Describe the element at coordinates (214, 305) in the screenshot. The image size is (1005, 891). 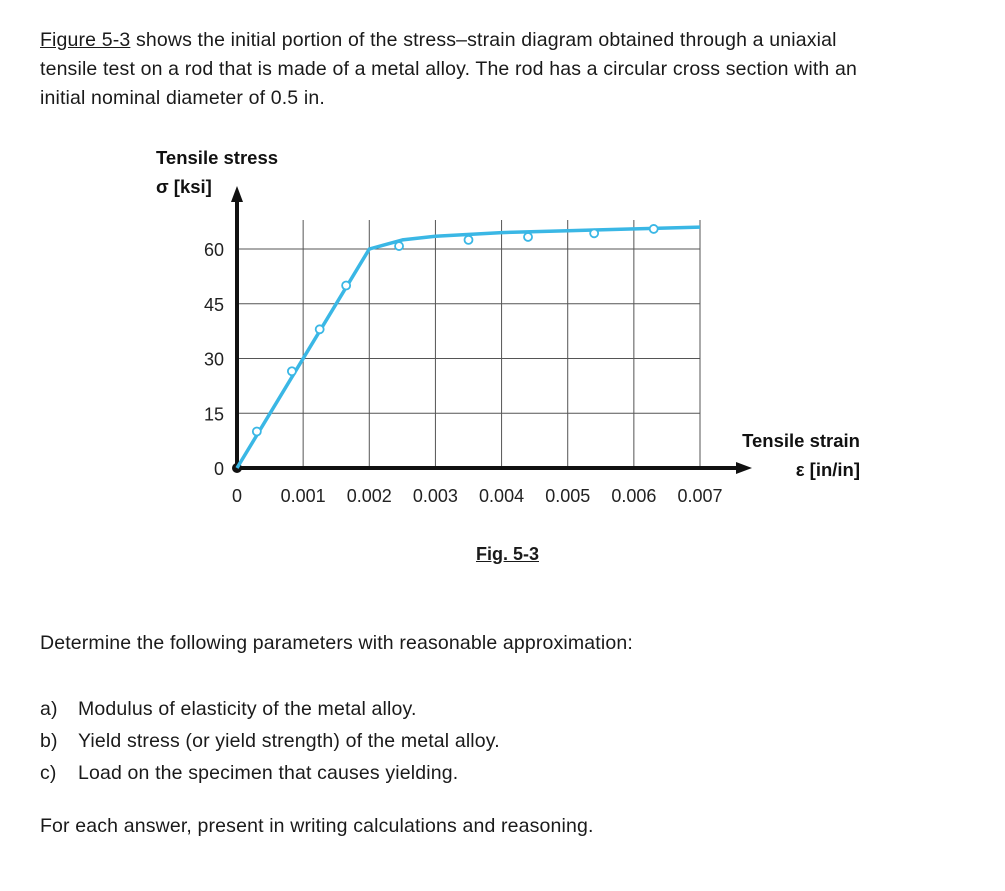
I see `y-tick-label: 45` at that location.